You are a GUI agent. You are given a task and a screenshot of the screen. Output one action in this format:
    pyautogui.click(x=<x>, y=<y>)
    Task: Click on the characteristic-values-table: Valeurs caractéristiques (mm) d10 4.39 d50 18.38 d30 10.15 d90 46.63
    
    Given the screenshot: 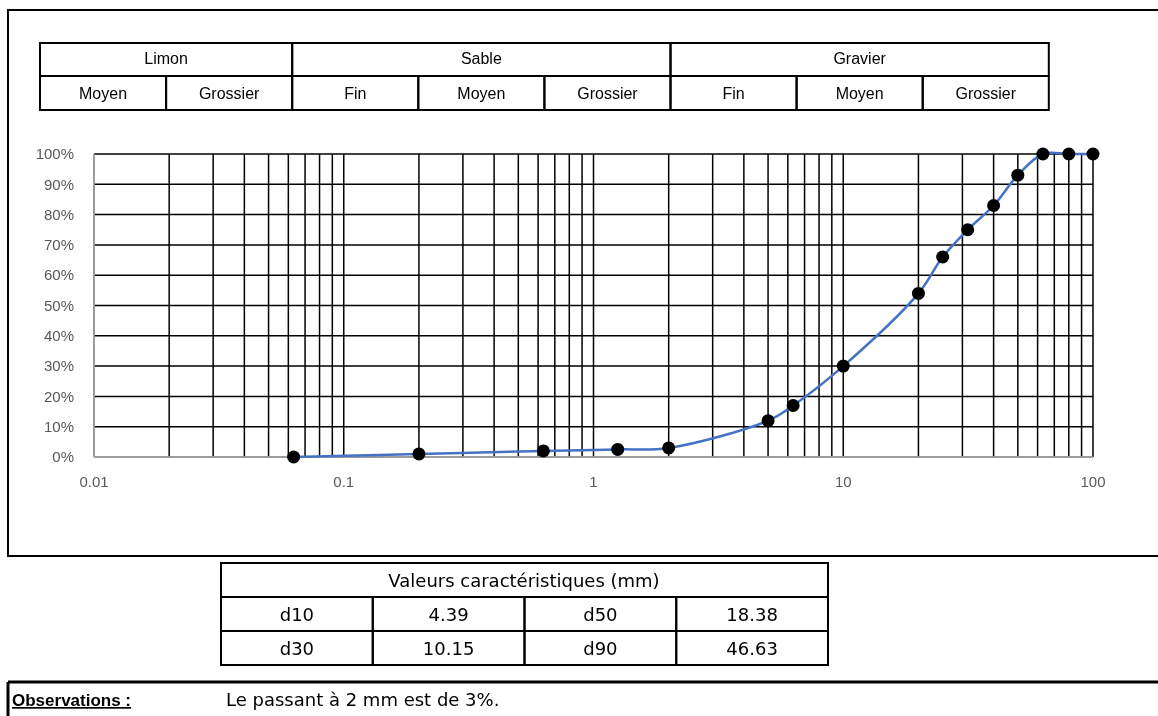 What is the action you would take?
    pyautogui.click(x=524, y=614)
    